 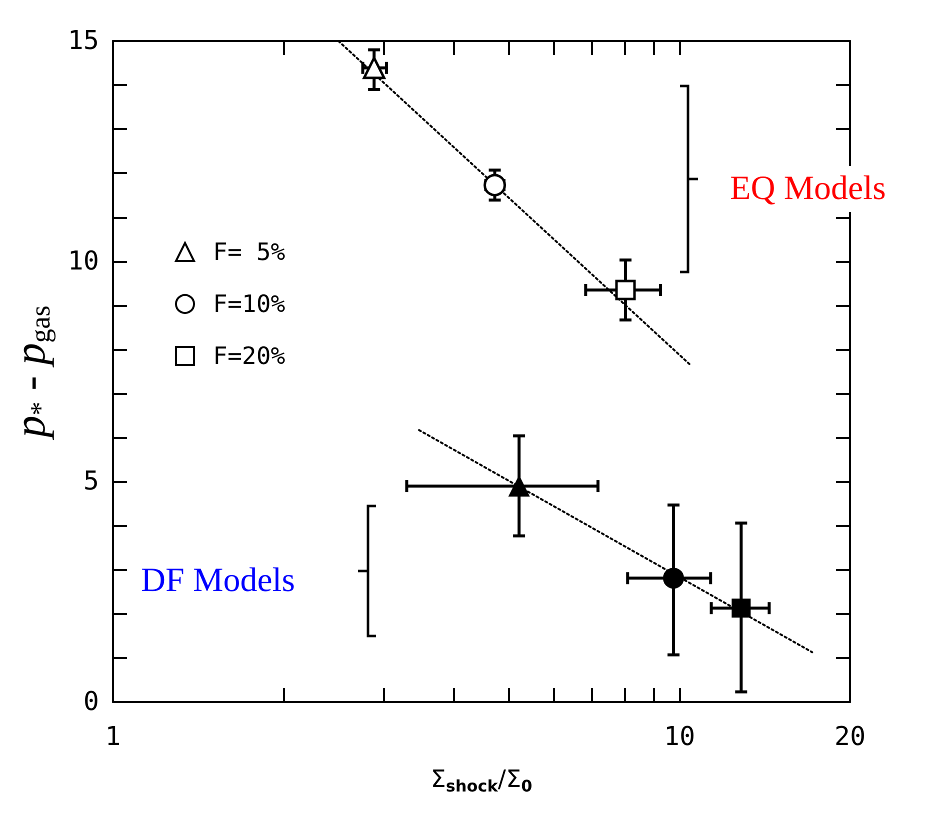 I want to click on y-tick-label: 5, so click(x=91, y=481).